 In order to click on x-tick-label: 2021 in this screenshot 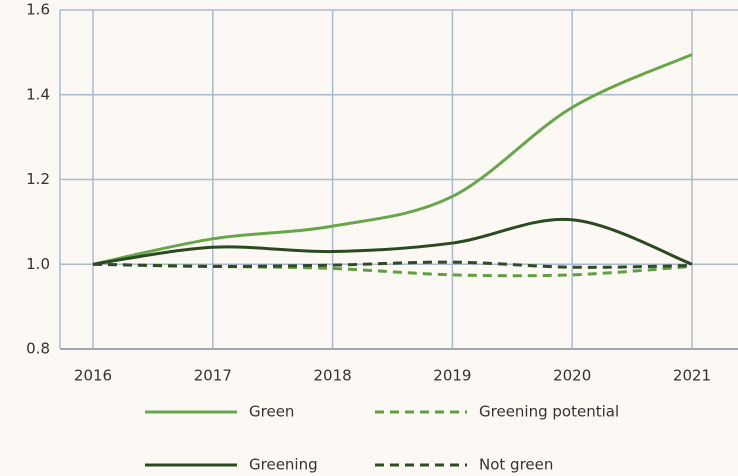, I will do `click(692, 376)`.